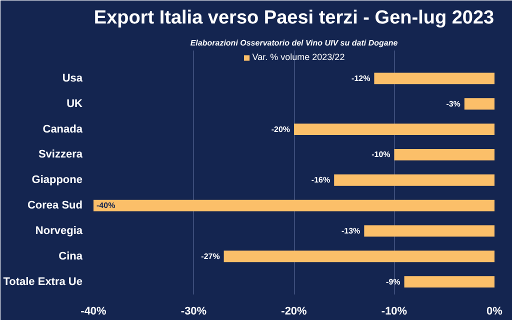  Describe the element at coordinates (210, 256) in the screenshot. I see `data-label: -27%` at that location.